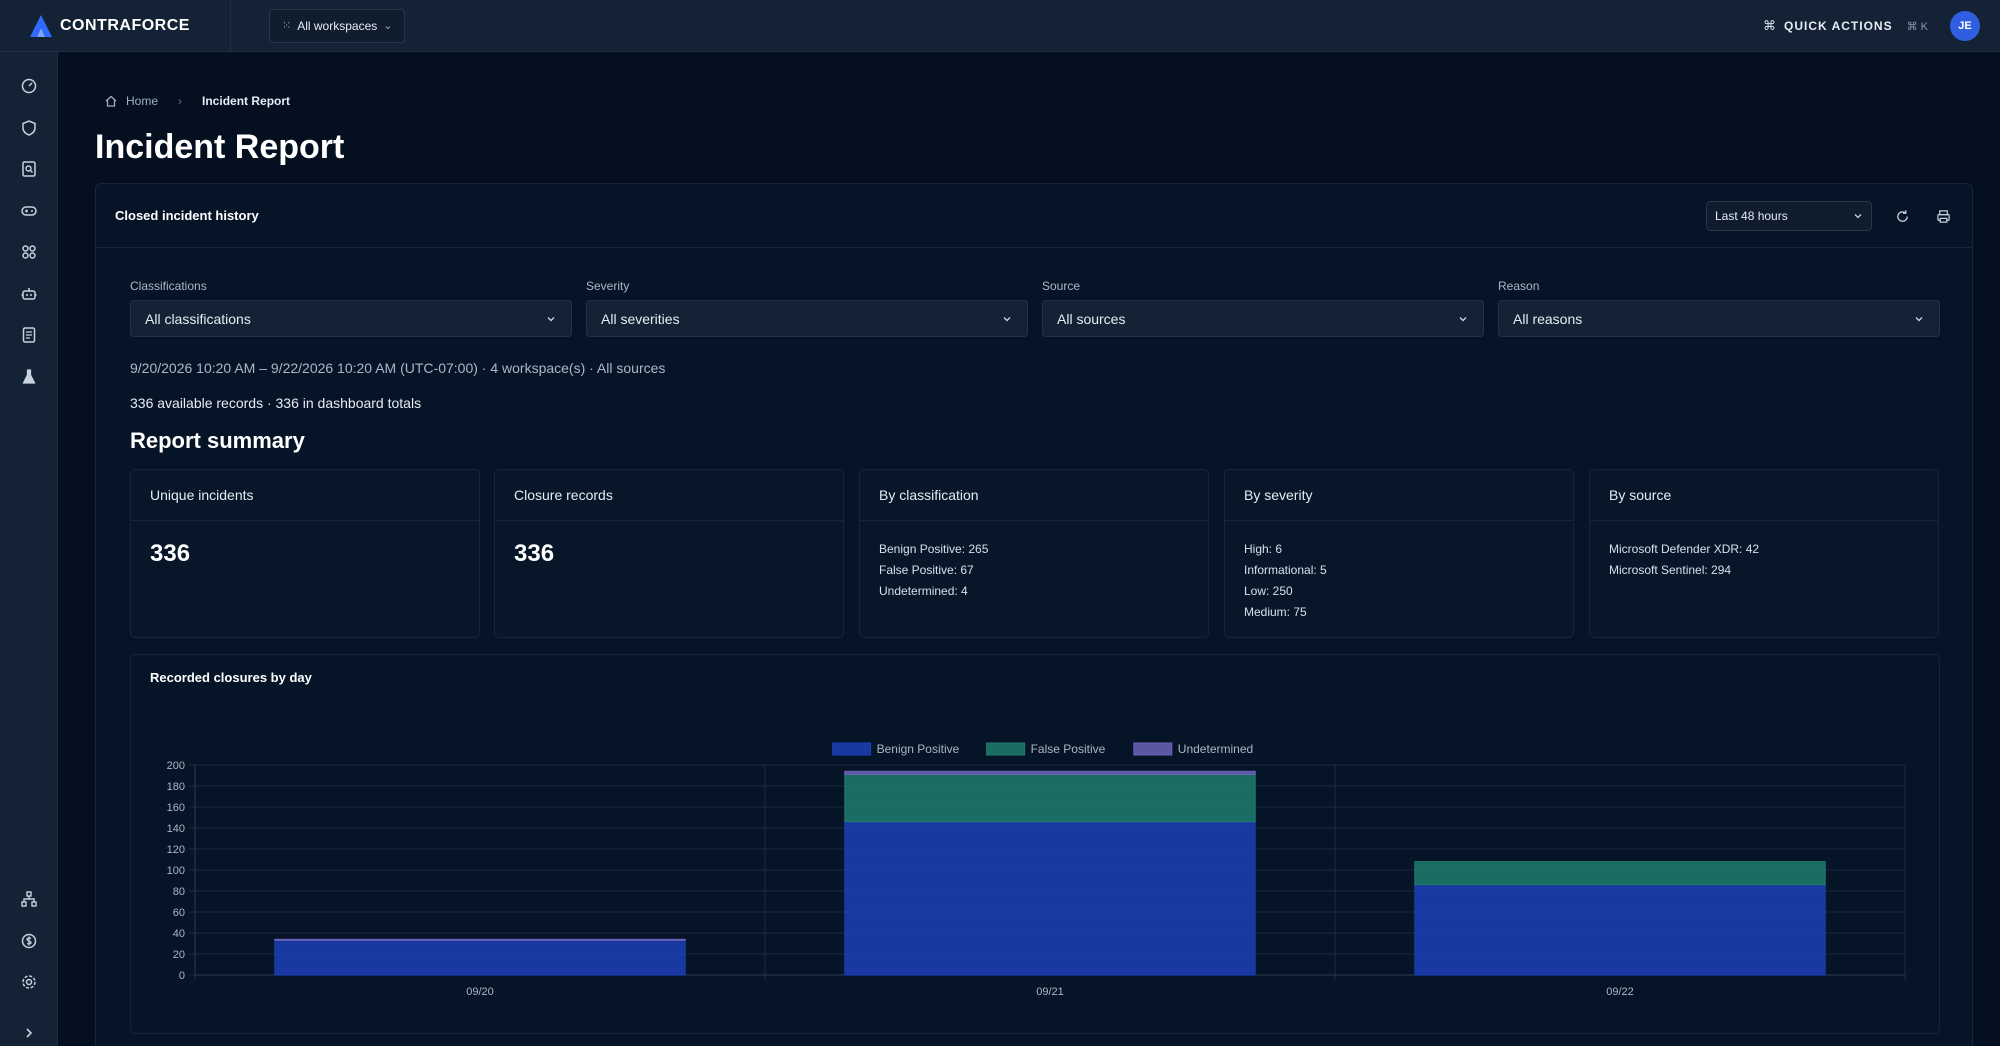 The width and height of the screenshot is (2000, 1046). I want to click on legend-label: Undetermined, so click(1215, 749).